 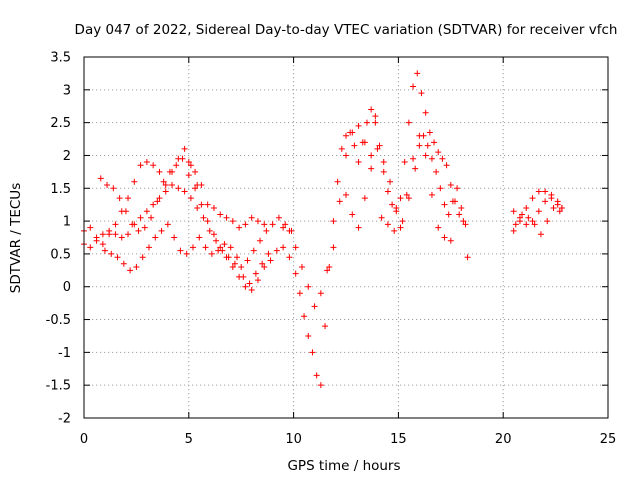 What do you see at coordinates (60, 189) in the screenshot?
I see `y-tick-label: 1.5` at bounding box center [60, 189].